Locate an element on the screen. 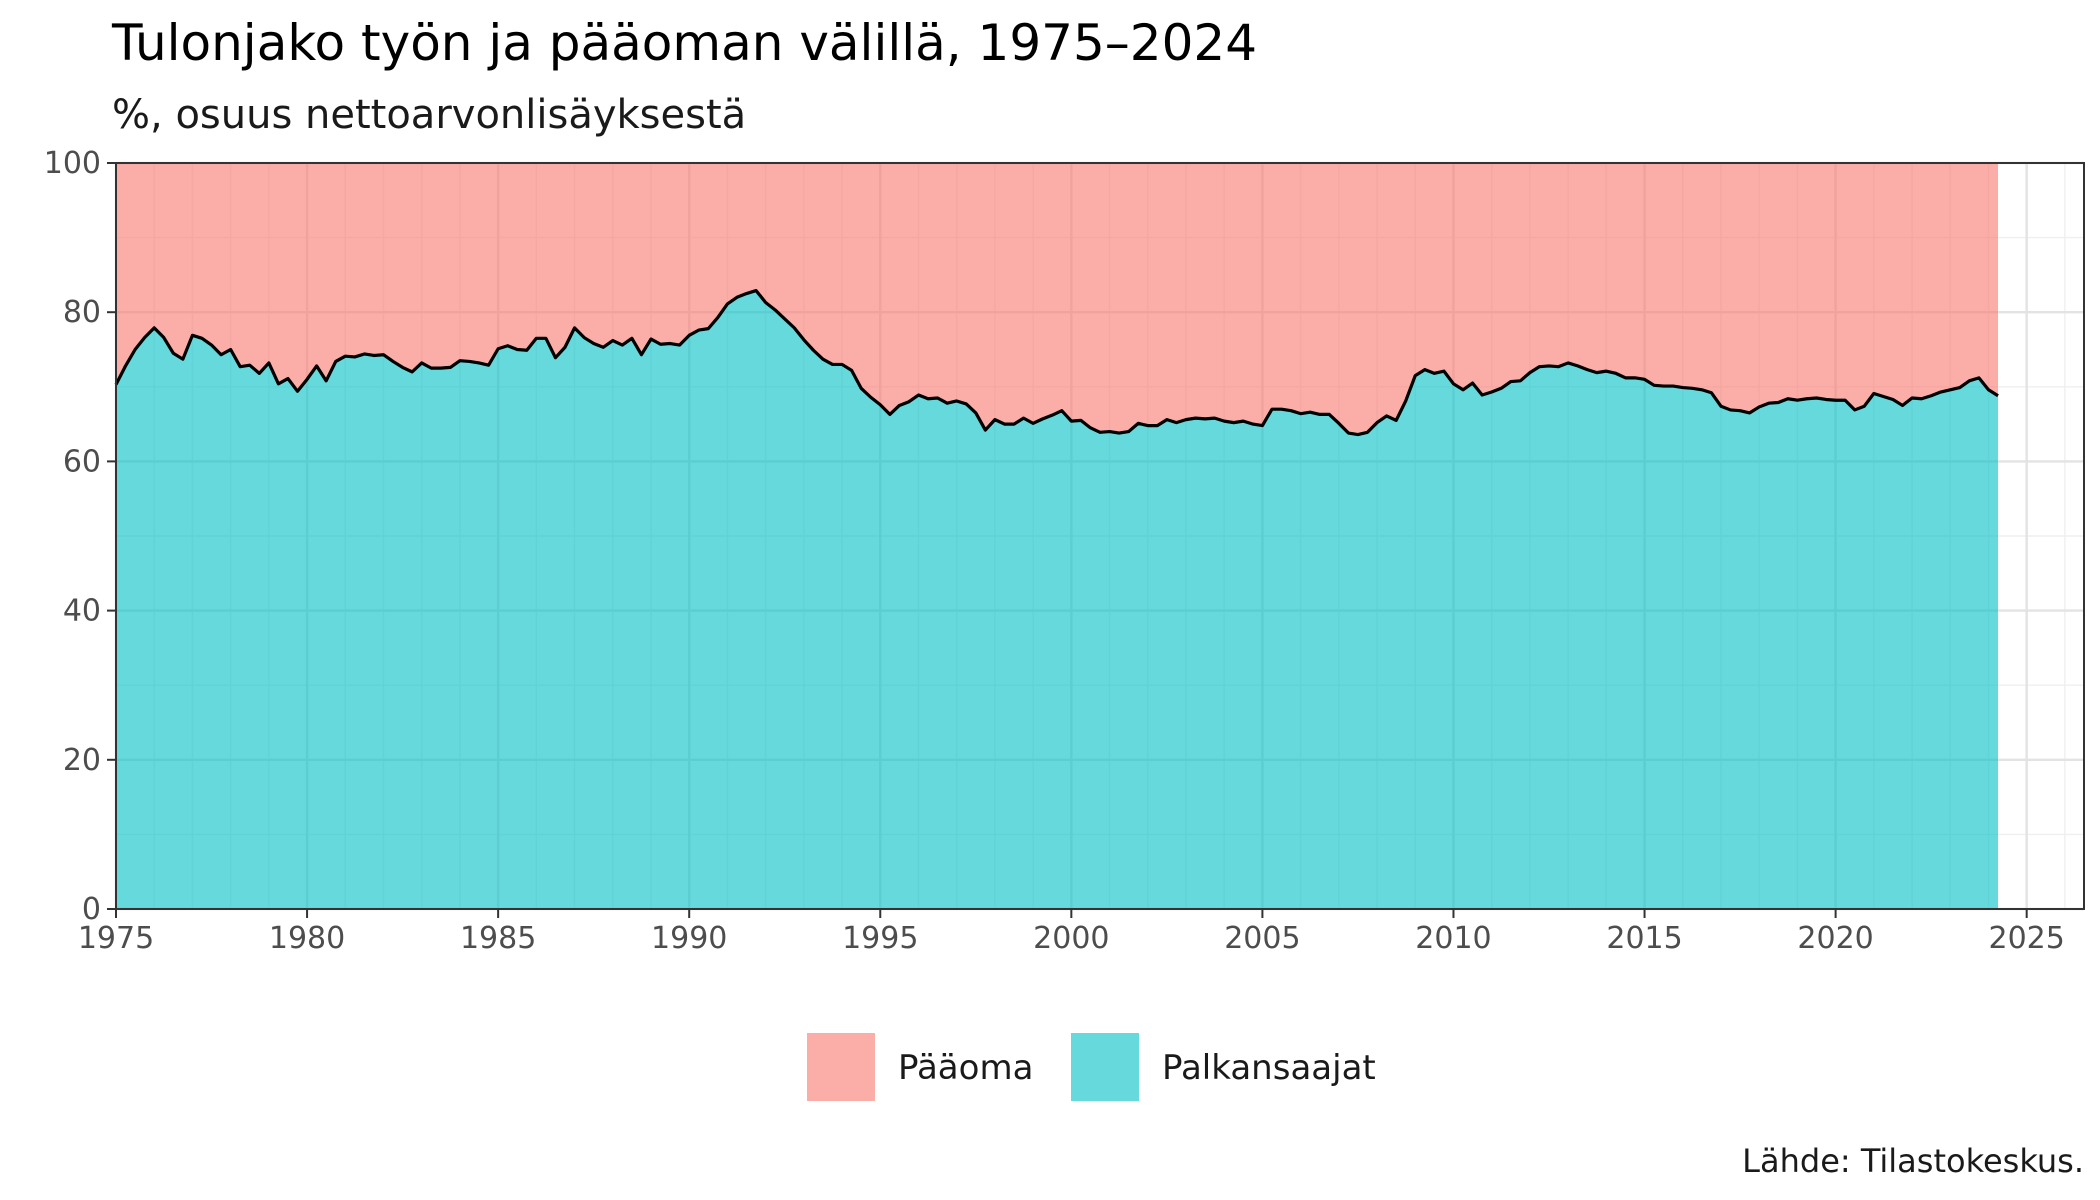 The width and height of the screenshot is (2100, 1200). x-tick-label: 2015 is located at coordinates (1644, 938).